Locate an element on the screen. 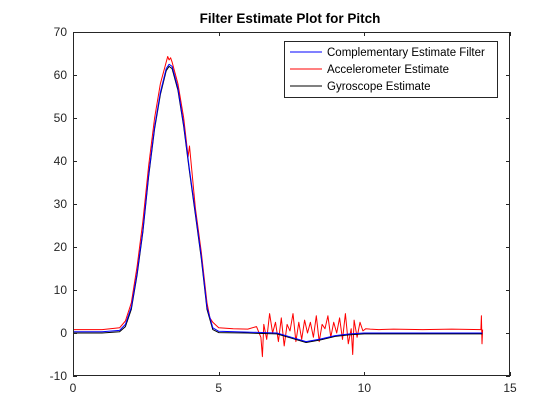 The image size is (560, 420). y-tick-label: 60 is located at coordinates (61, 75).